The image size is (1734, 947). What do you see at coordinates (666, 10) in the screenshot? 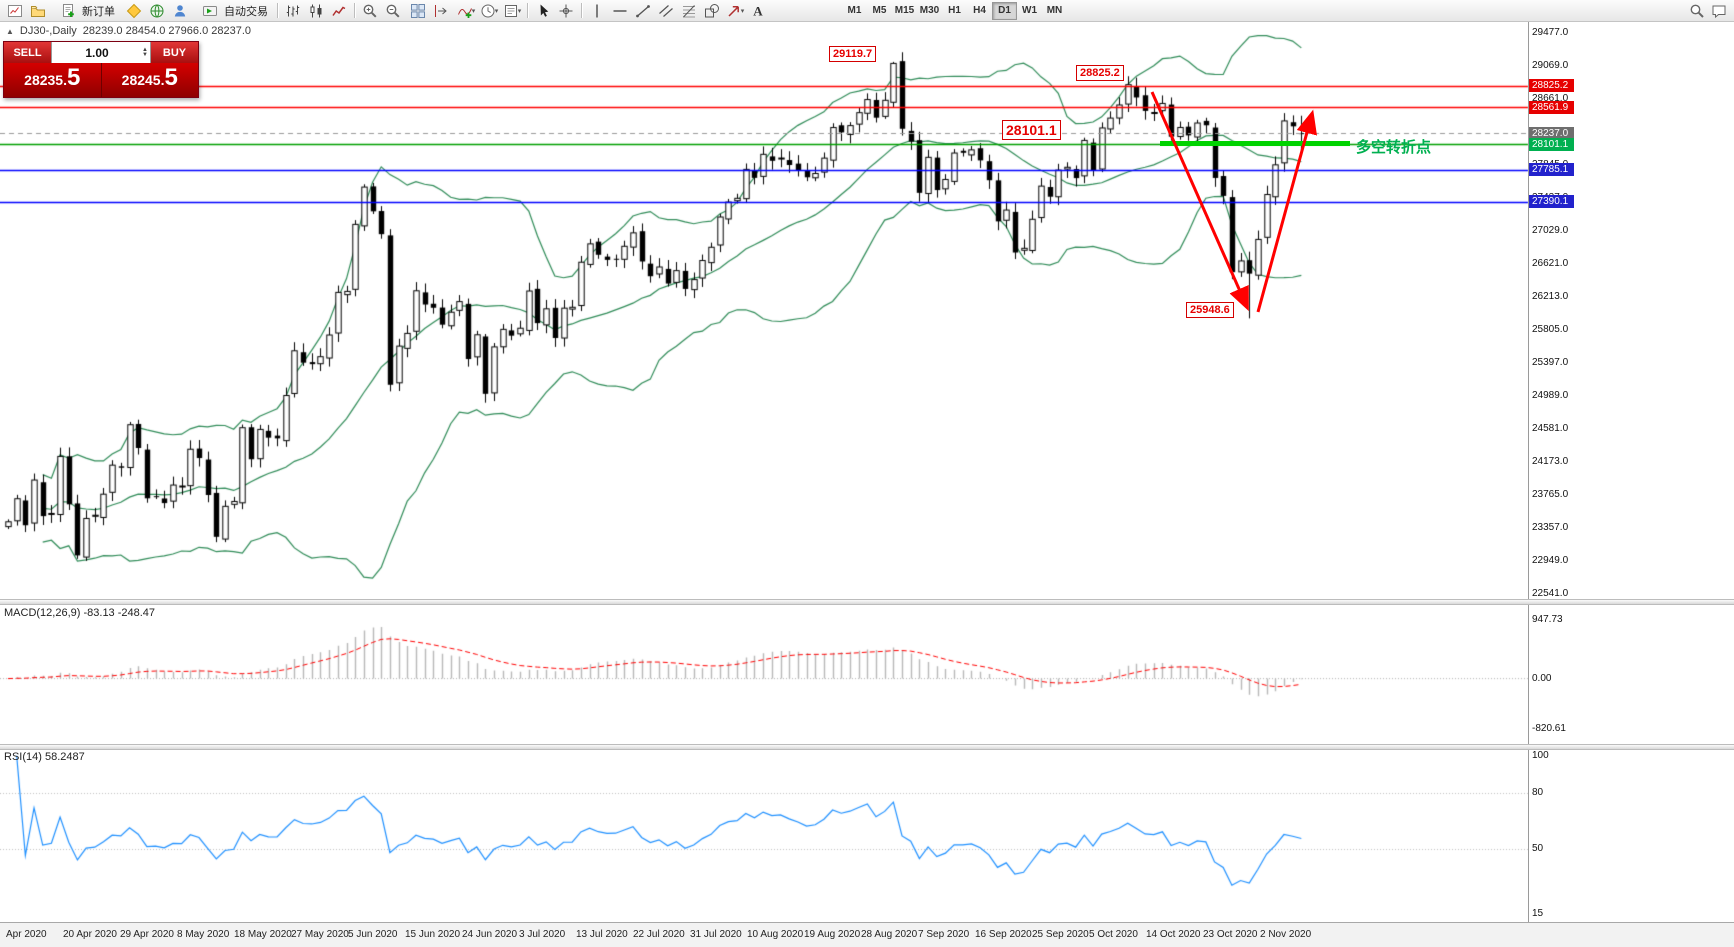
I see `channel-icon` at bounding box center [666, 10].